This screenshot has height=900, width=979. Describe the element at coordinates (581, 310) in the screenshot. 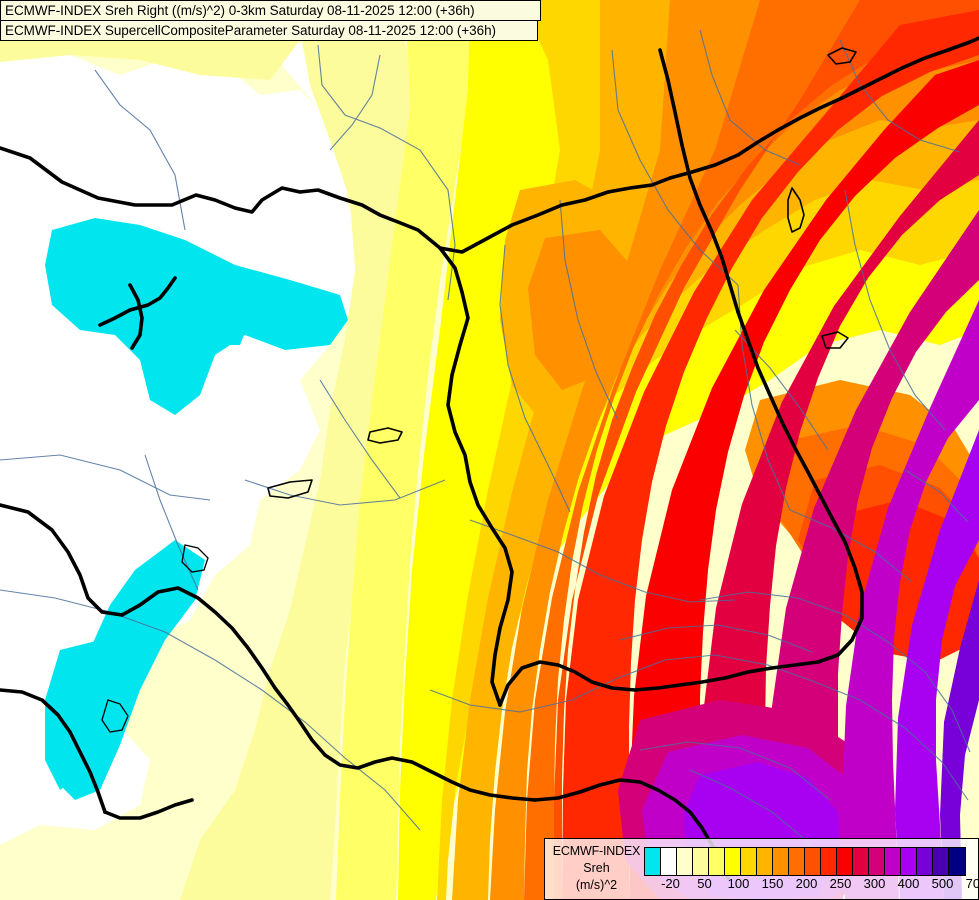

I see `contour-band-orange-lobe2` at that location.